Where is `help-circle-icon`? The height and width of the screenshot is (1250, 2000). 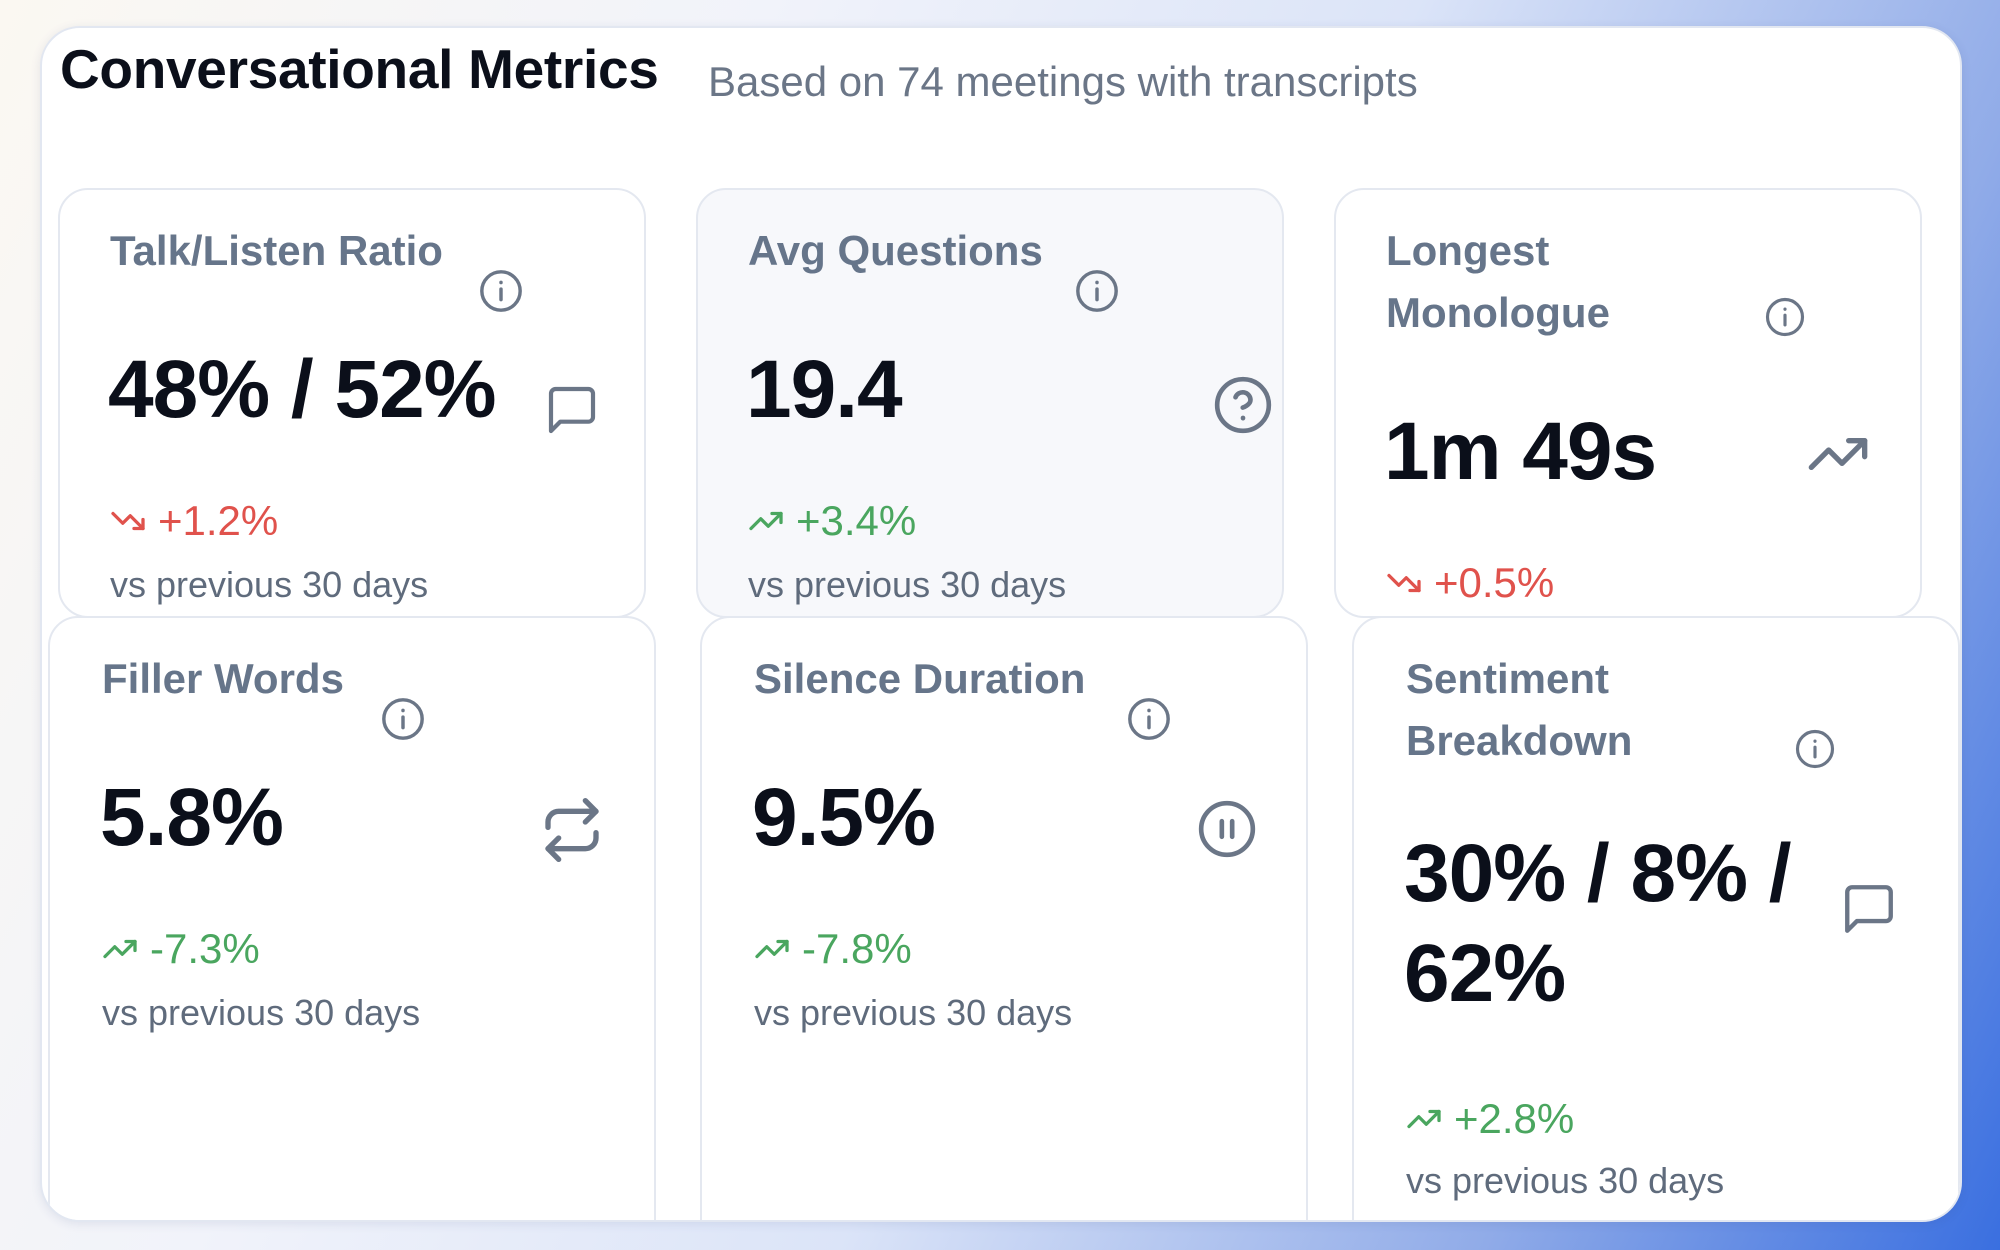
help-circle-icon is located at coordinates (1243, 405).